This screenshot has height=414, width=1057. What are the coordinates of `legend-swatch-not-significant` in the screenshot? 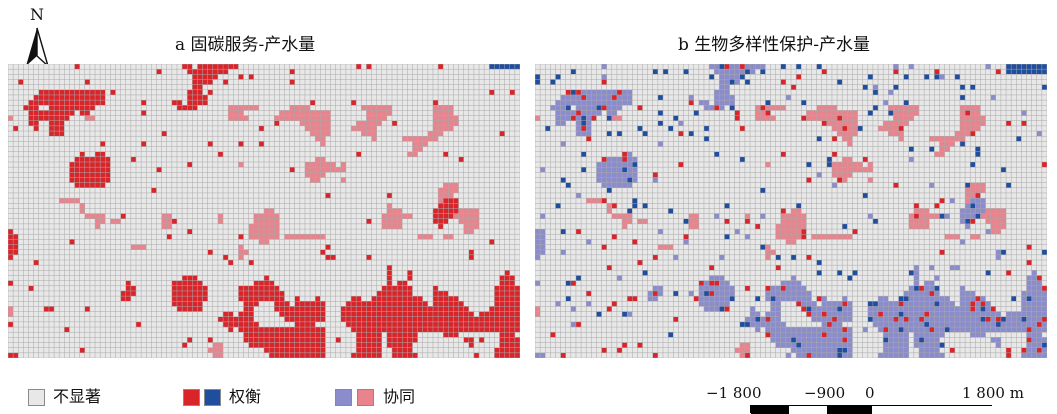 It's located at (36, 397).